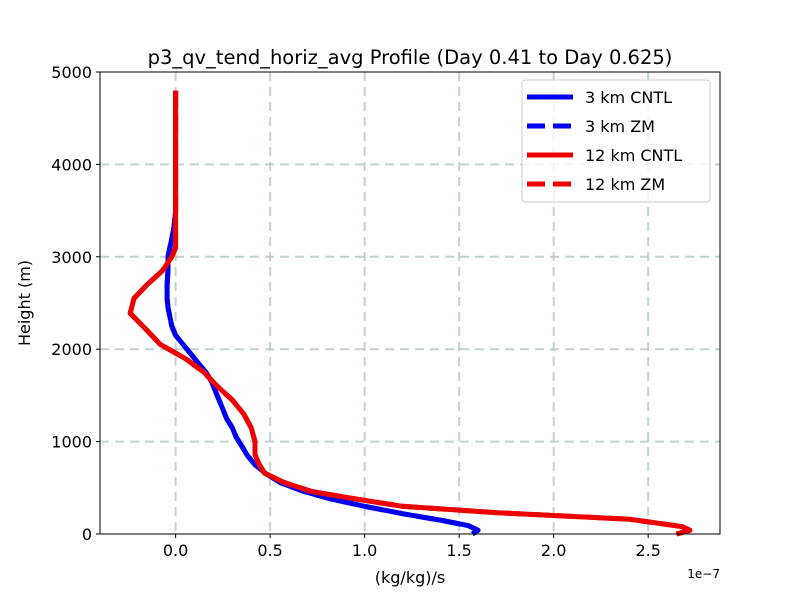  I want to click on x-tick-label: 0.5, so click(269, 550).